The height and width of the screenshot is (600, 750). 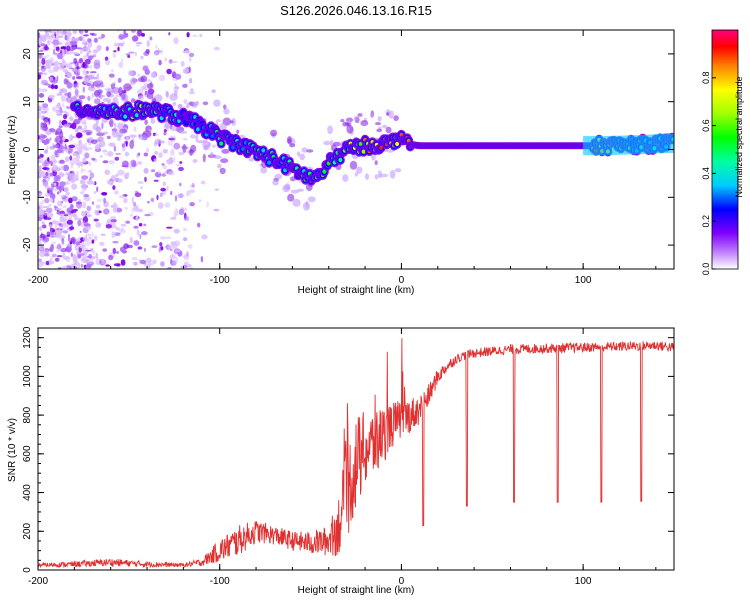 I want to click on colorbar-tick-label: 0.8, so click(x=706, y=78).